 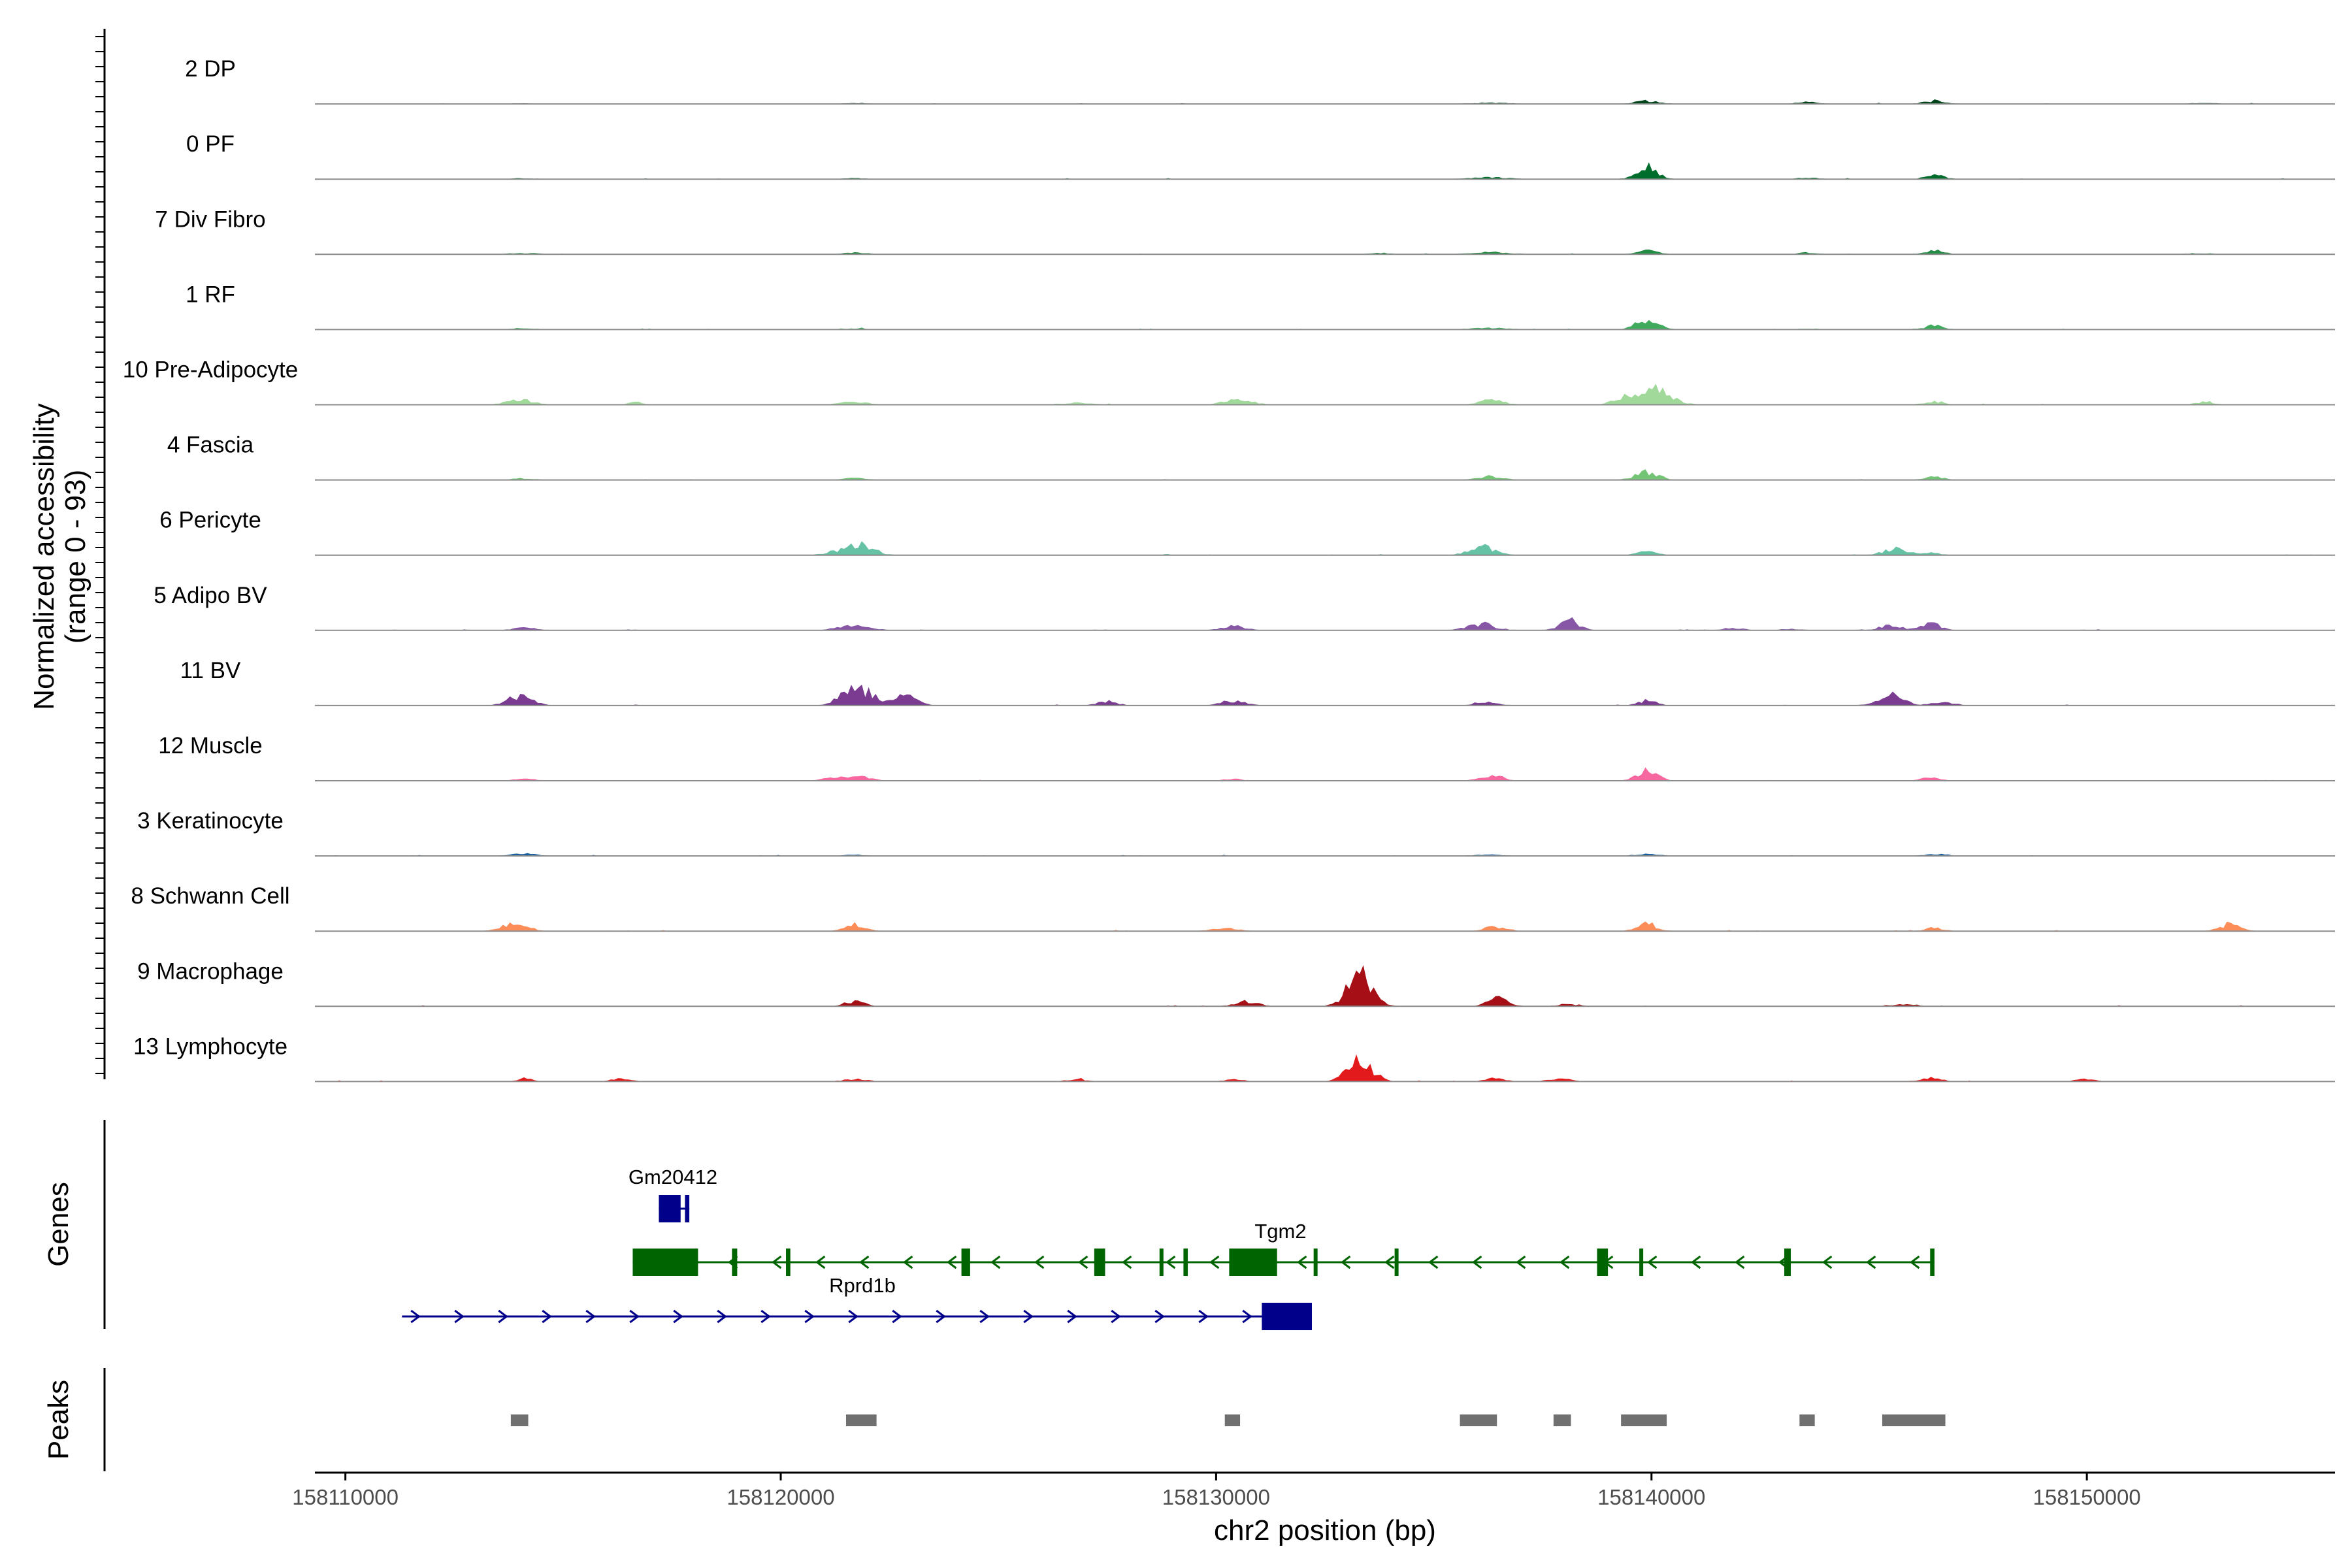 I want to click on track-label: 0 PF, so click(x=210, y=144).